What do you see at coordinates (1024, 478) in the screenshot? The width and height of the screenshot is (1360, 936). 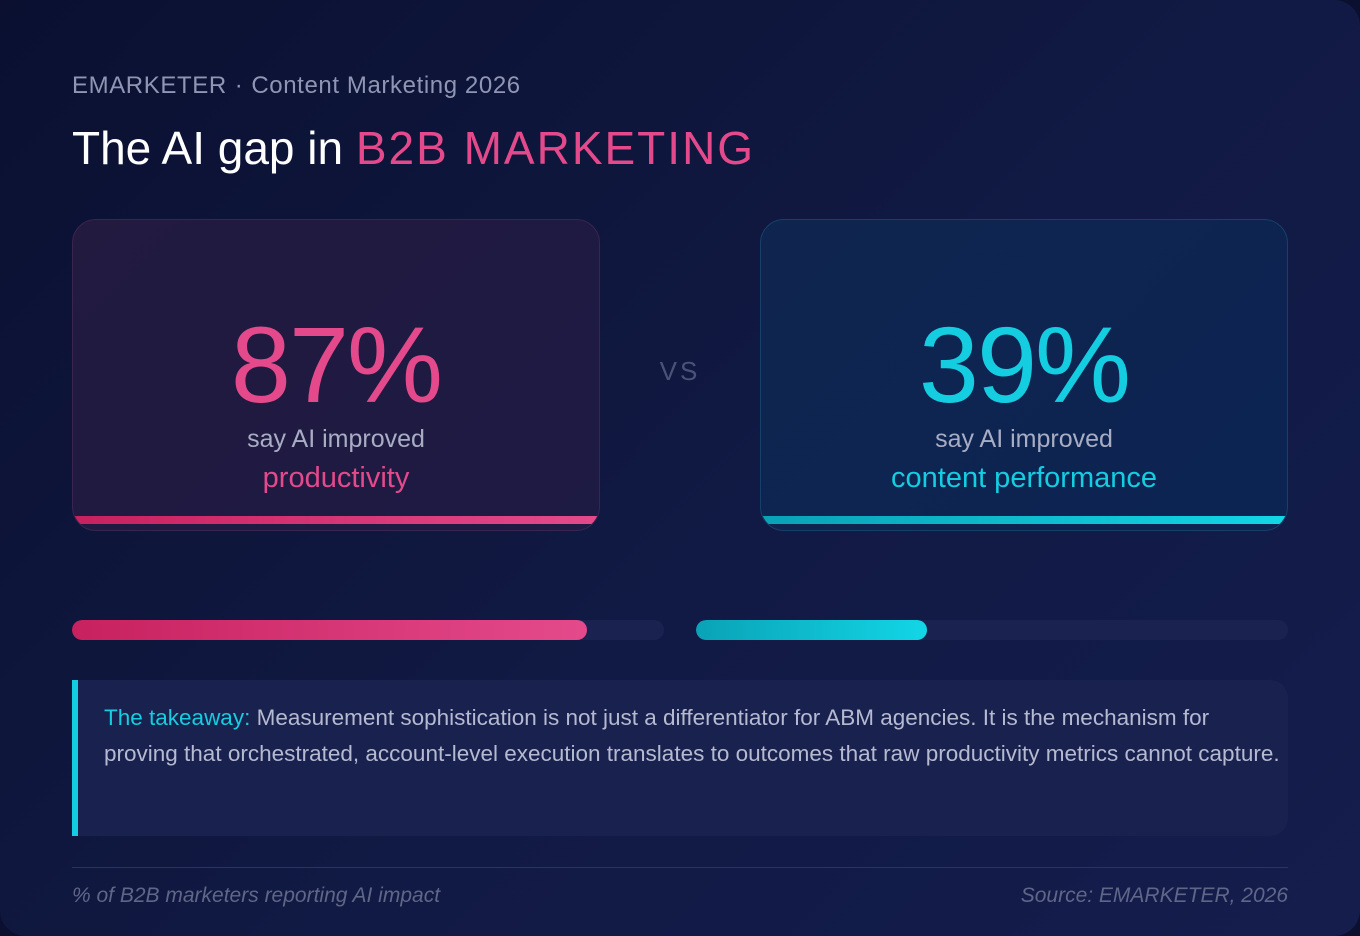 I see `stat-category-content-performance: content performance` at bounding box center [1024, 478].